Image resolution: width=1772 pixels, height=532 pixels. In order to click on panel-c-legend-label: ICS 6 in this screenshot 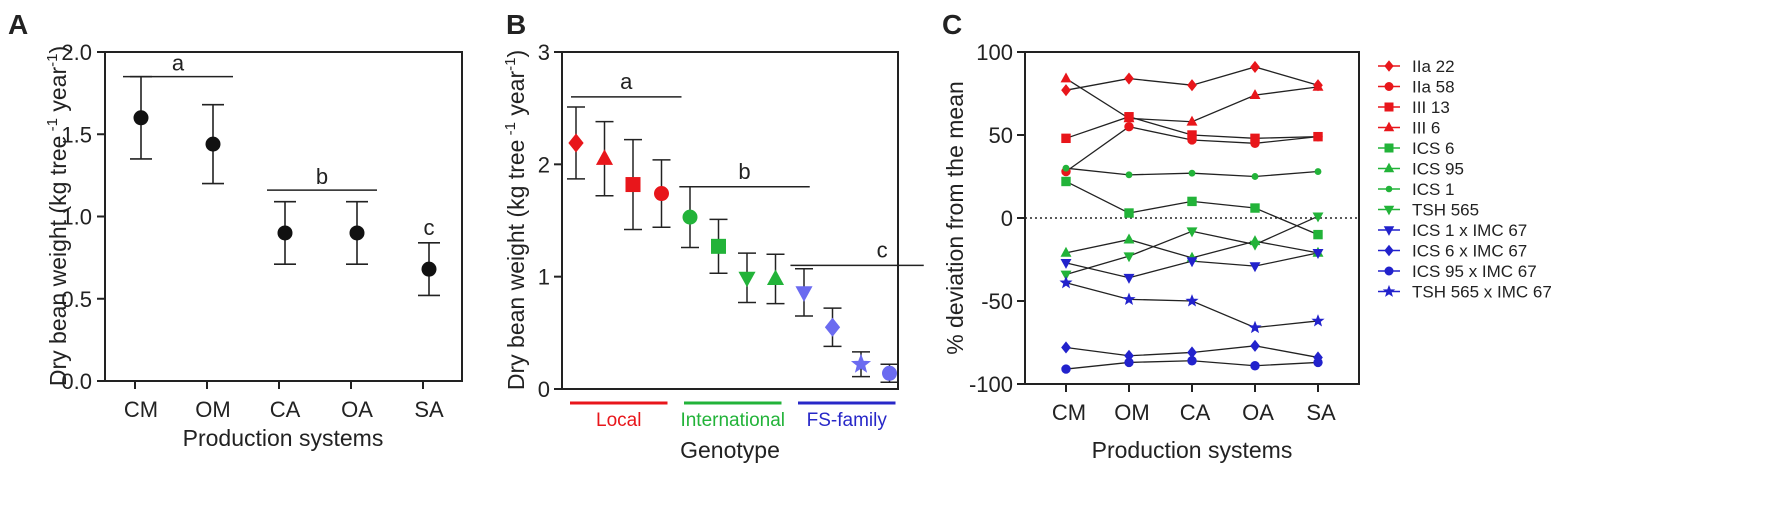, I will do `click(1433, 148)`.